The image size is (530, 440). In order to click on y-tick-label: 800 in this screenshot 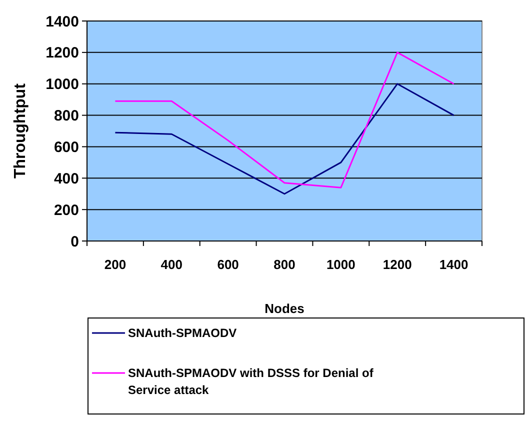, I will do `click(66, 116)`.